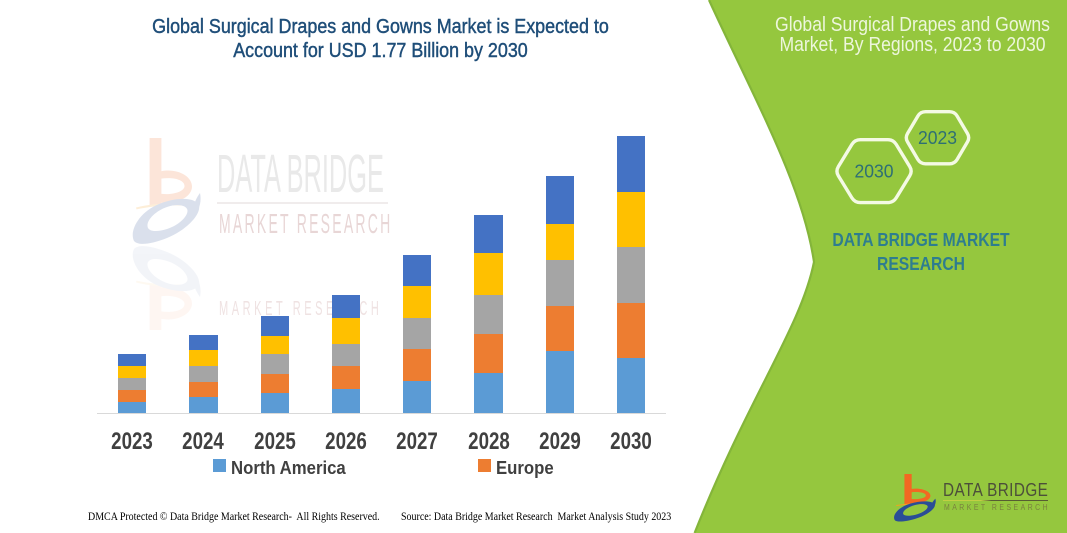 The height and width of the screenshot is (533, 1067). I want to click on svg-text: 2023, so click(937, 138).